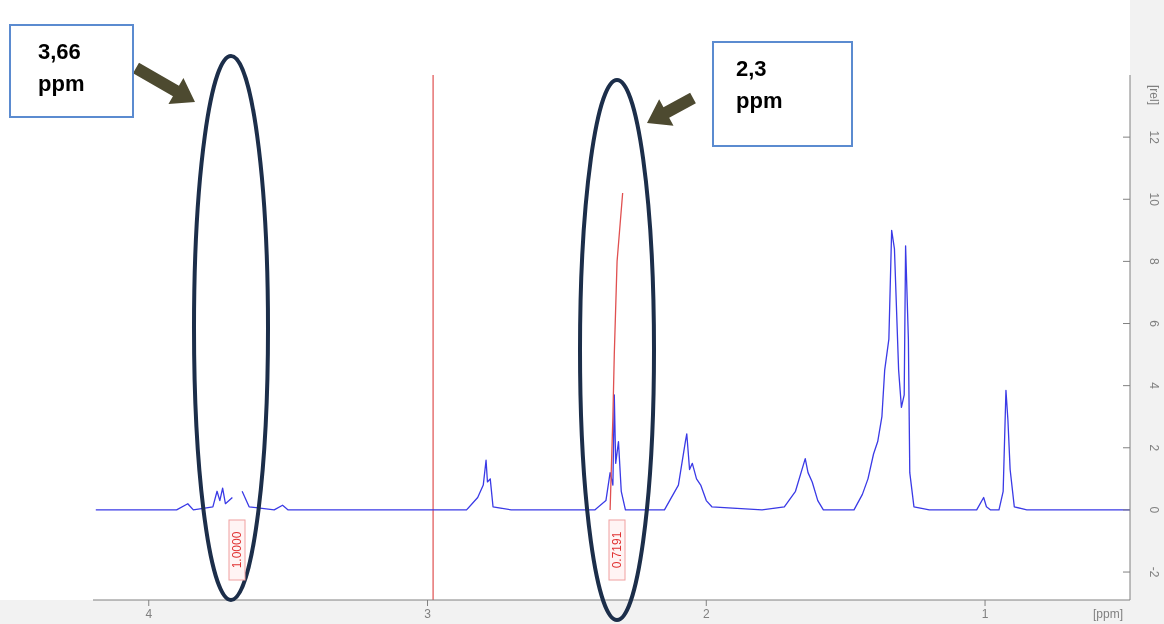 This screenshot has height=624, width=1164. What do you see at coordinates (1154, 95) in the screenshot?
I see `y-axis-title: [rel]` at bounding box center [1154, 95].